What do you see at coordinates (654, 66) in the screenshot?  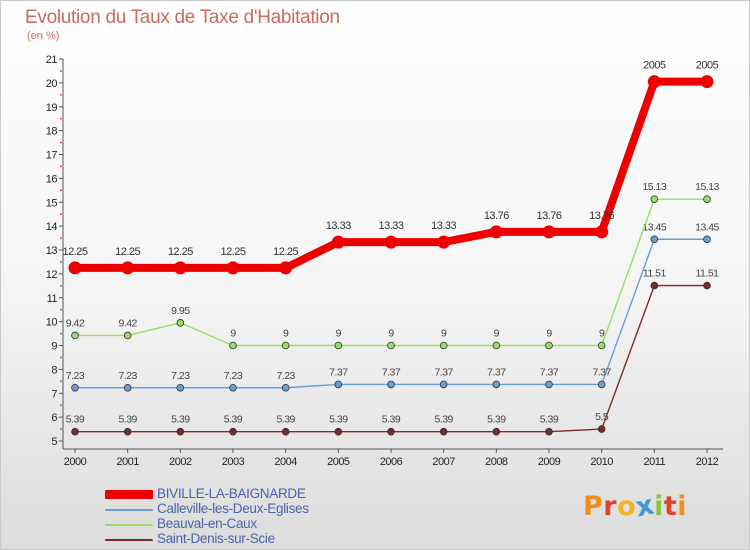 I see `data-label: 2005` at bounding box center [654, 66].